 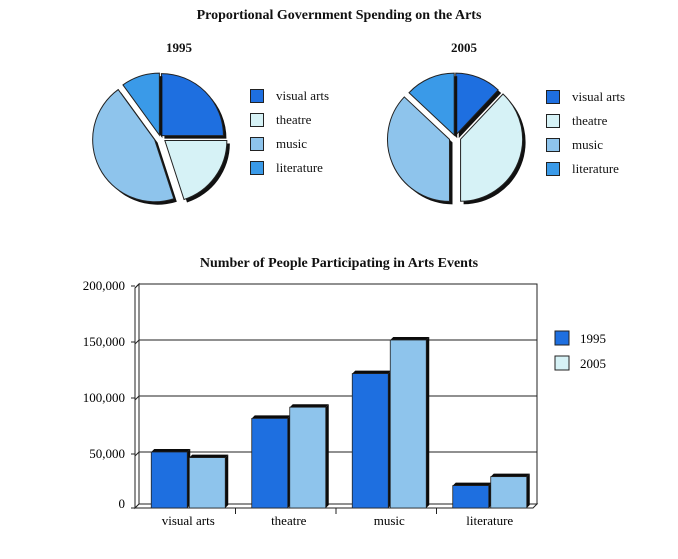 What do you see at coordinates (370, 441) in the screenshot?
I see `bar-1995-music` at bounding box center [370, 441].